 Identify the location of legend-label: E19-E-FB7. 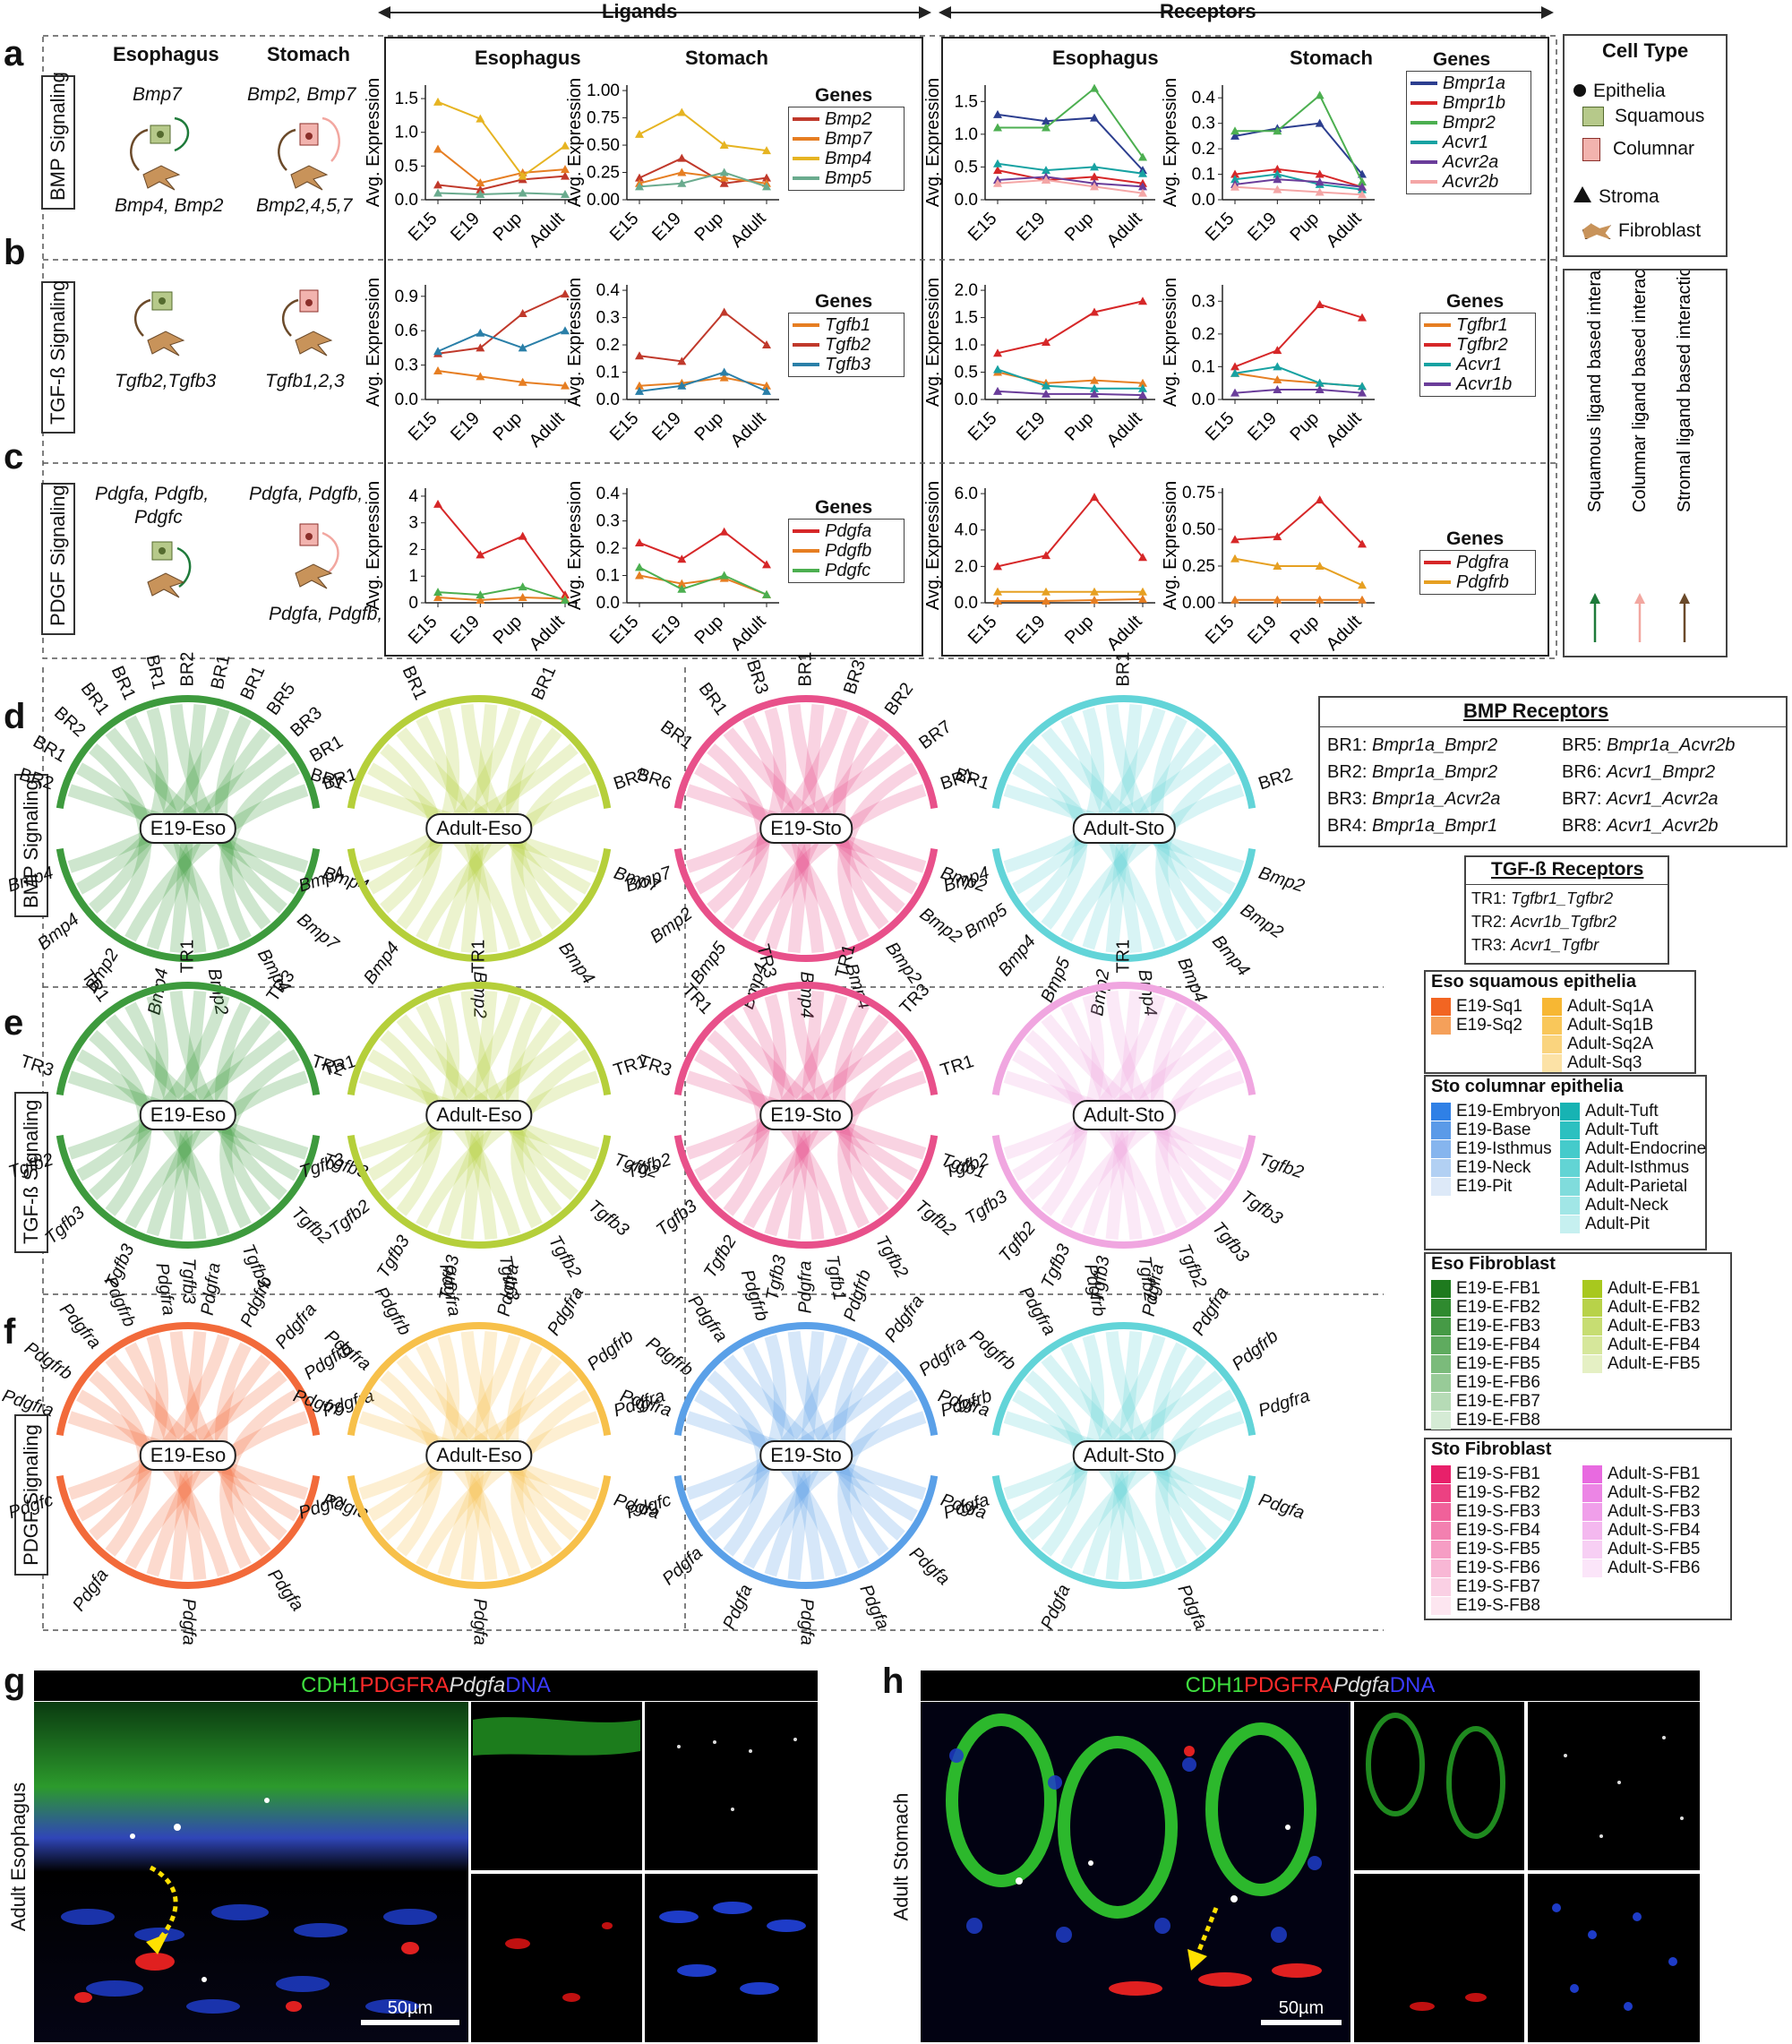
(1498, 1401).